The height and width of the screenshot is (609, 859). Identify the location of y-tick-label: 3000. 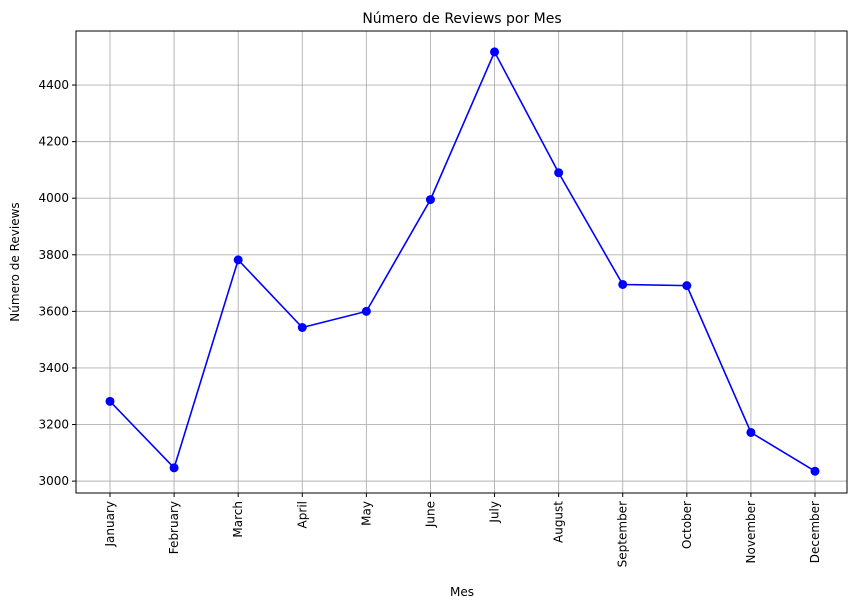
(53, 481).